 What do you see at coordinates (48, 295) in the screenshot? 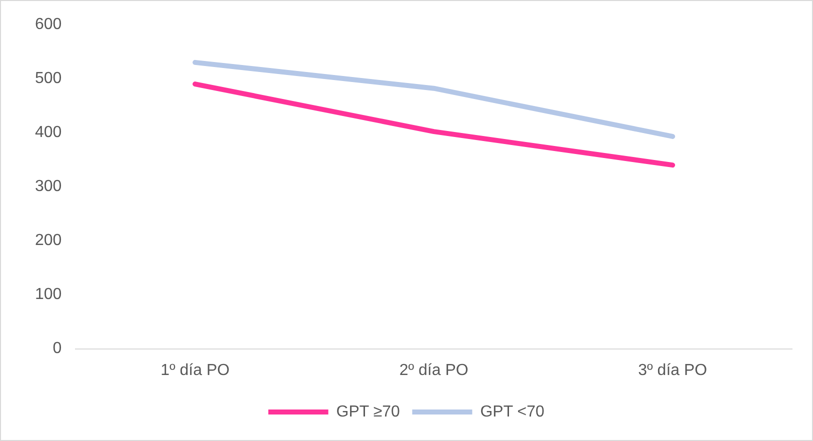
I see `y-tick-label: 100` at bounding box center [48, 295].